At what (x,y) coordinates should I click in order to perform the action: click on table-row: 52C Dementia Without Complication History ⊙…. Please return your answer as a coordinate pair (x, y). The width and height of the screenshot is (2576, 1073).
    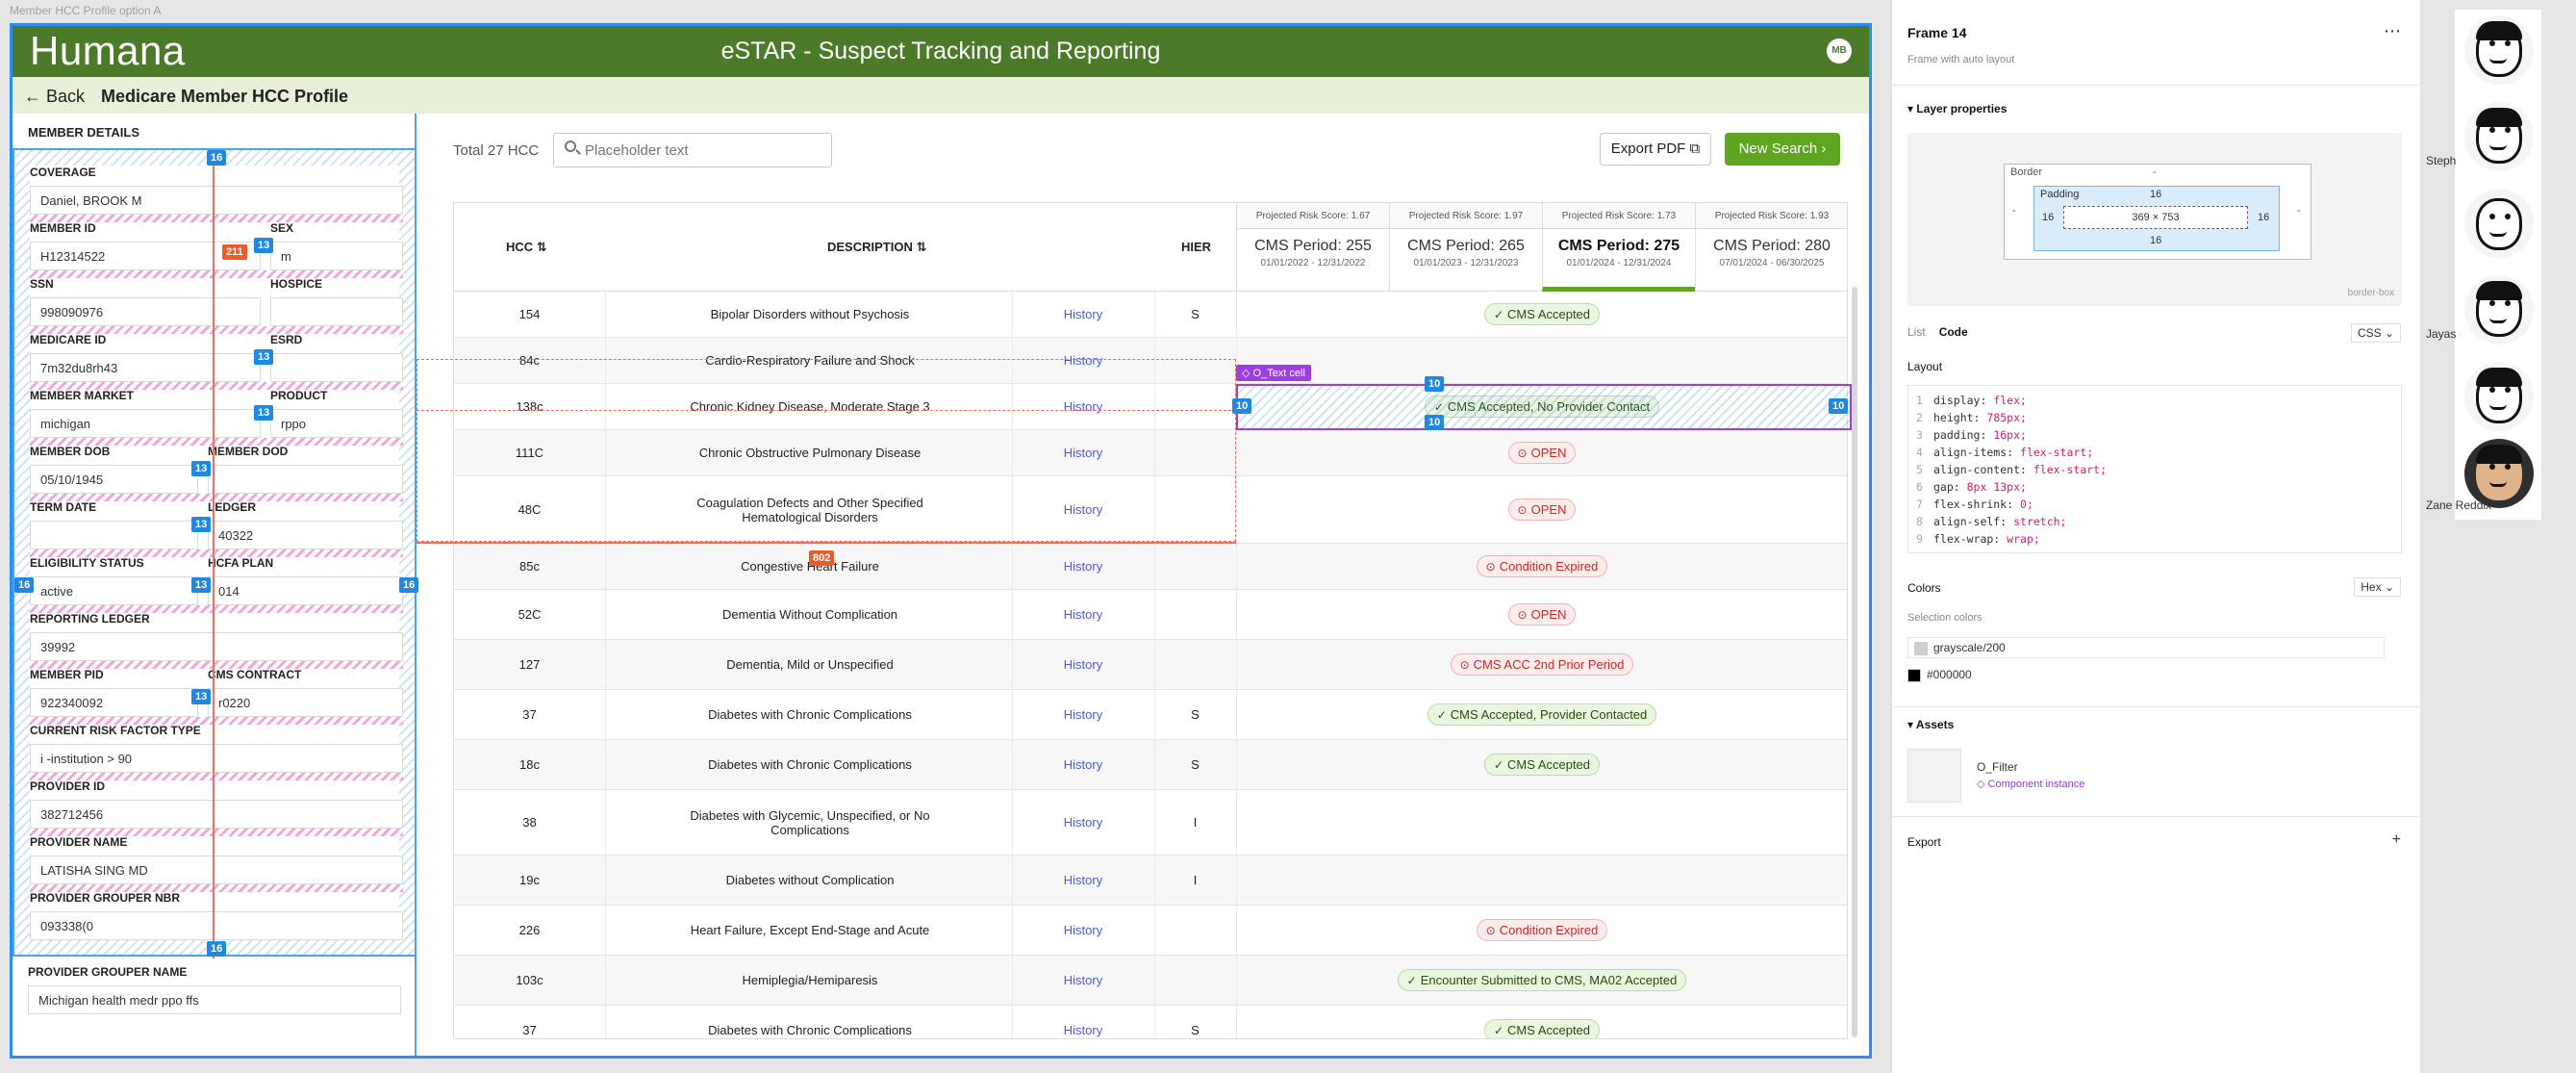
    Looking at the image, I should click on (1151, 615).